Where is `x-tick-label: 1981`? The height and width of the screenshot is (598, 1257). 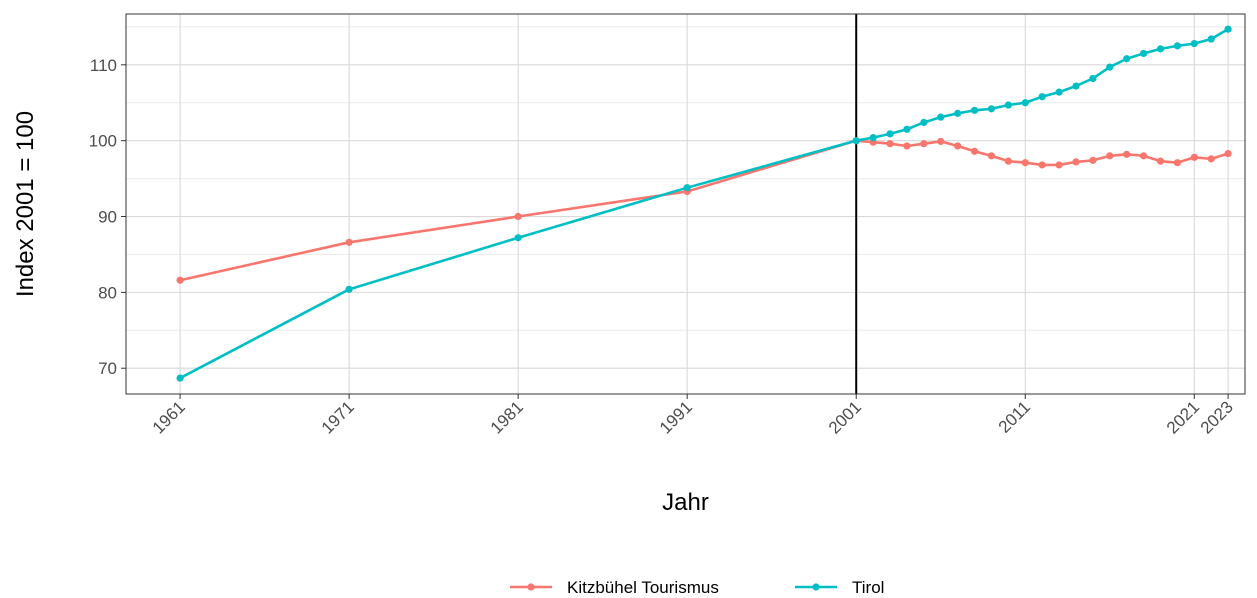
x-tick-label: 1981 is located at coordinates (507, 417).